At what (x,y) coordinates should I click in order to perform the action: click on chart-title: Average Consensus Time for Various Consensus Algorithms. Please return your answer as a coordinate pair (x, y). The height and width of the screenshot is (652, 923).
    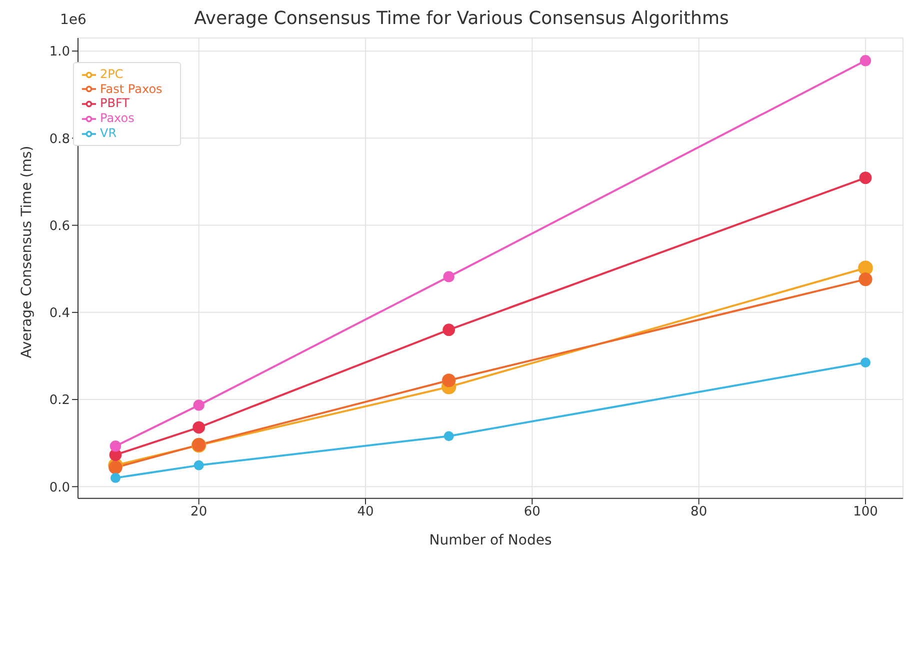
    Looking at the image, I should click on (461, 18).